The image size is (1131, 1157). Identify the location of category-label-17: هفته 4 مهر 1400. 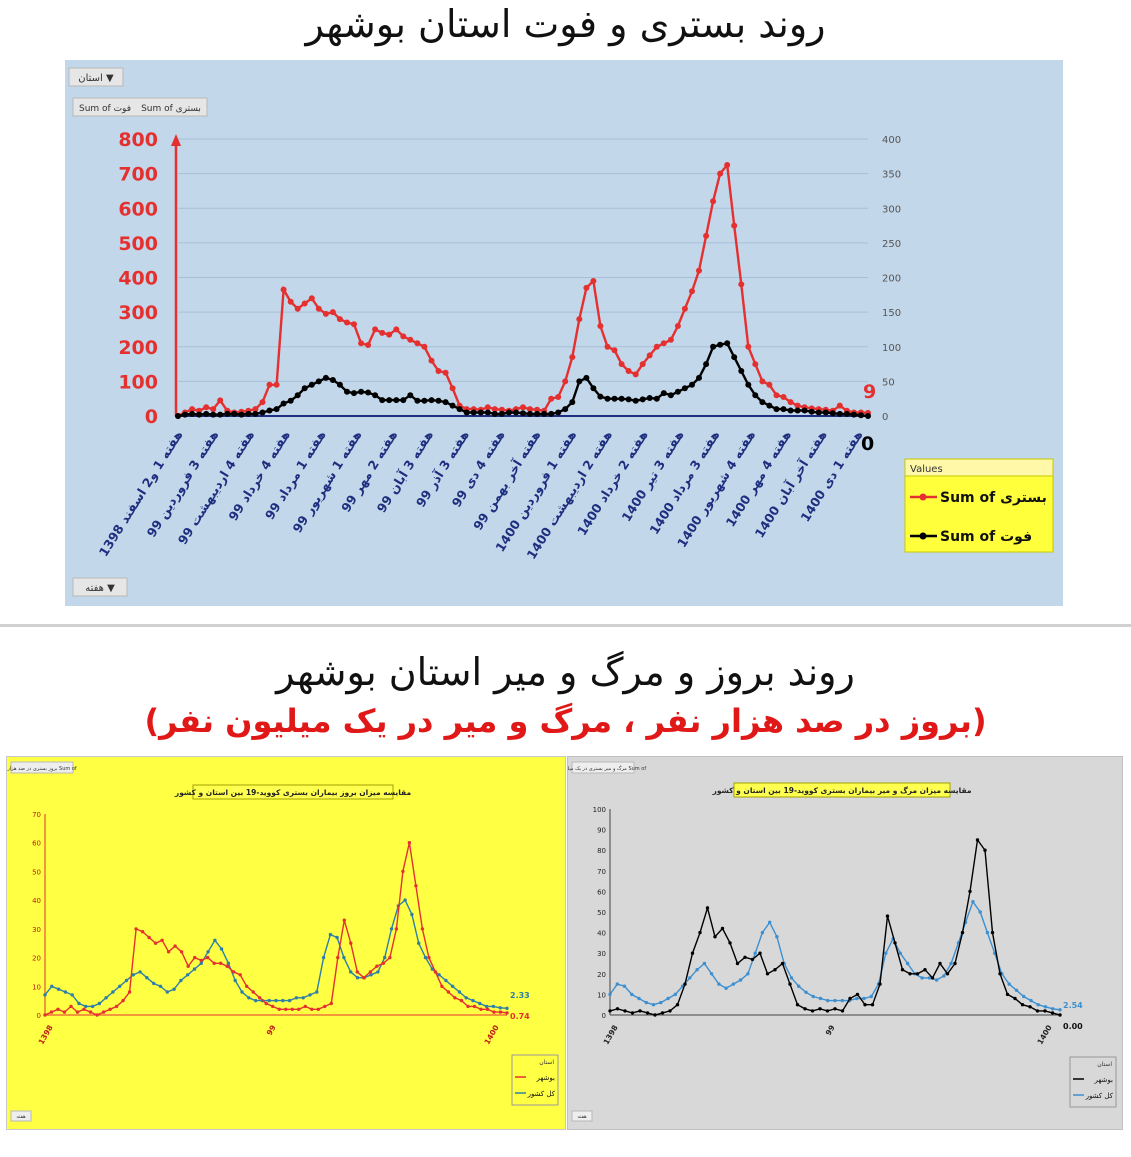
(758, 479).